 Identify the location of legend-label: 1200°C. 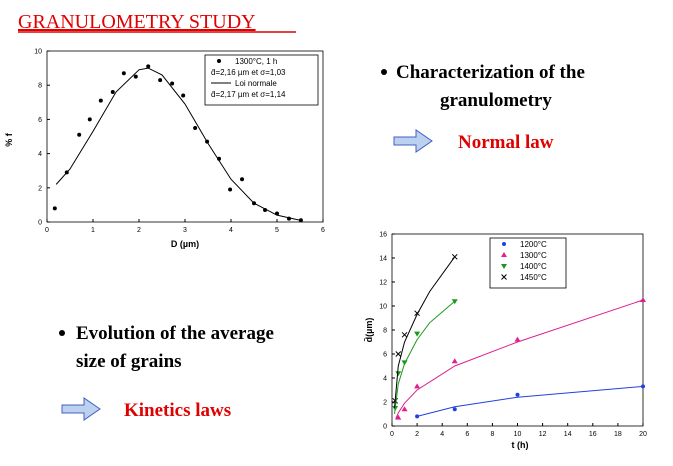
(533, 244).